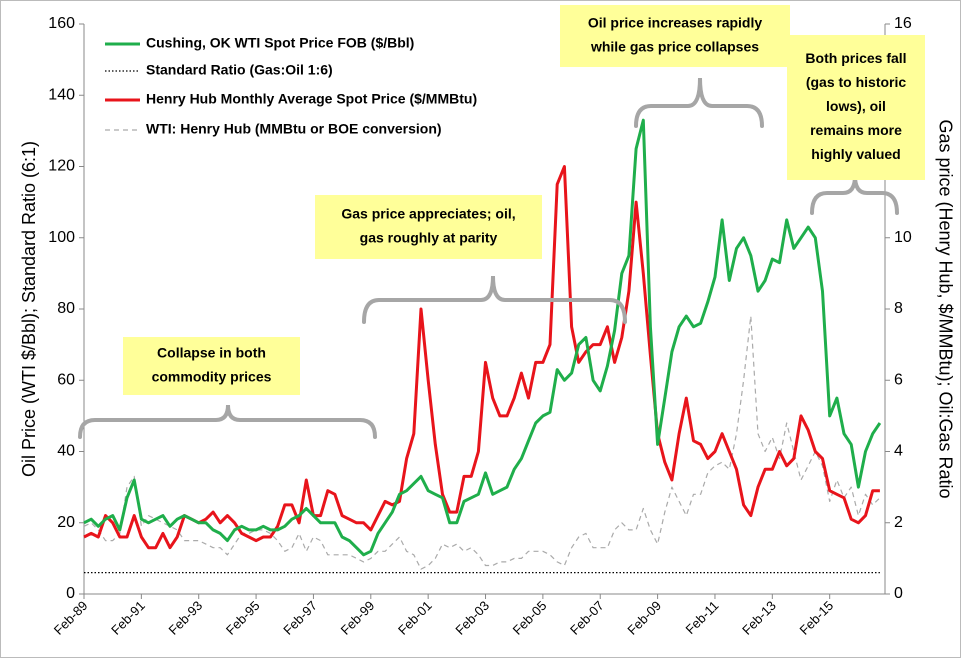 Image resolution: width=961 pixels, height=663 pixels. What do you see at coordinates (428, 214) in the screenshot?
I see `annotation-text: Gas price appreciates; oil,` at bounding box center [428, 214].